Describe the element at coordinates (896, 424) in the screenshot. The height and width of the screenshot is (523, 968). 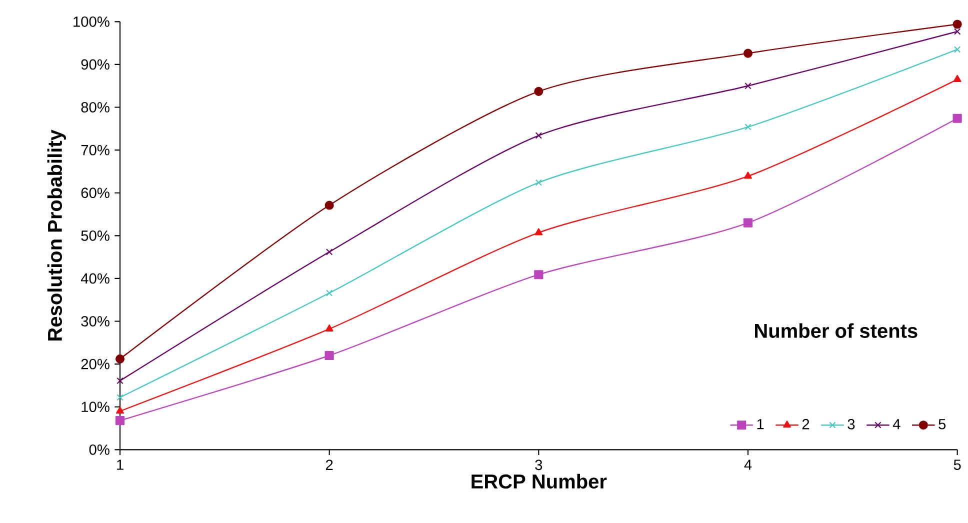
I see `legend-label: 4` at that location.